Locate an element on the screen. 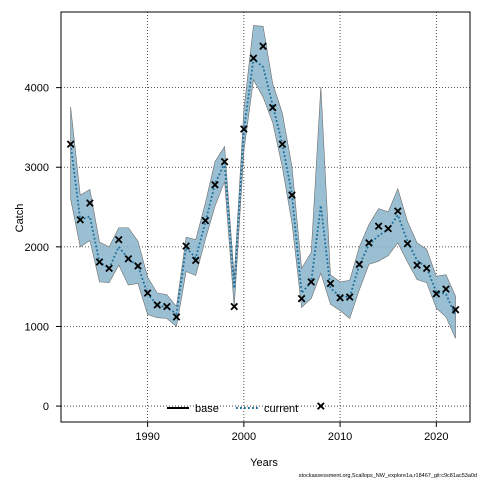  y-tick-label: 0 is located at coordinates (46, 407).